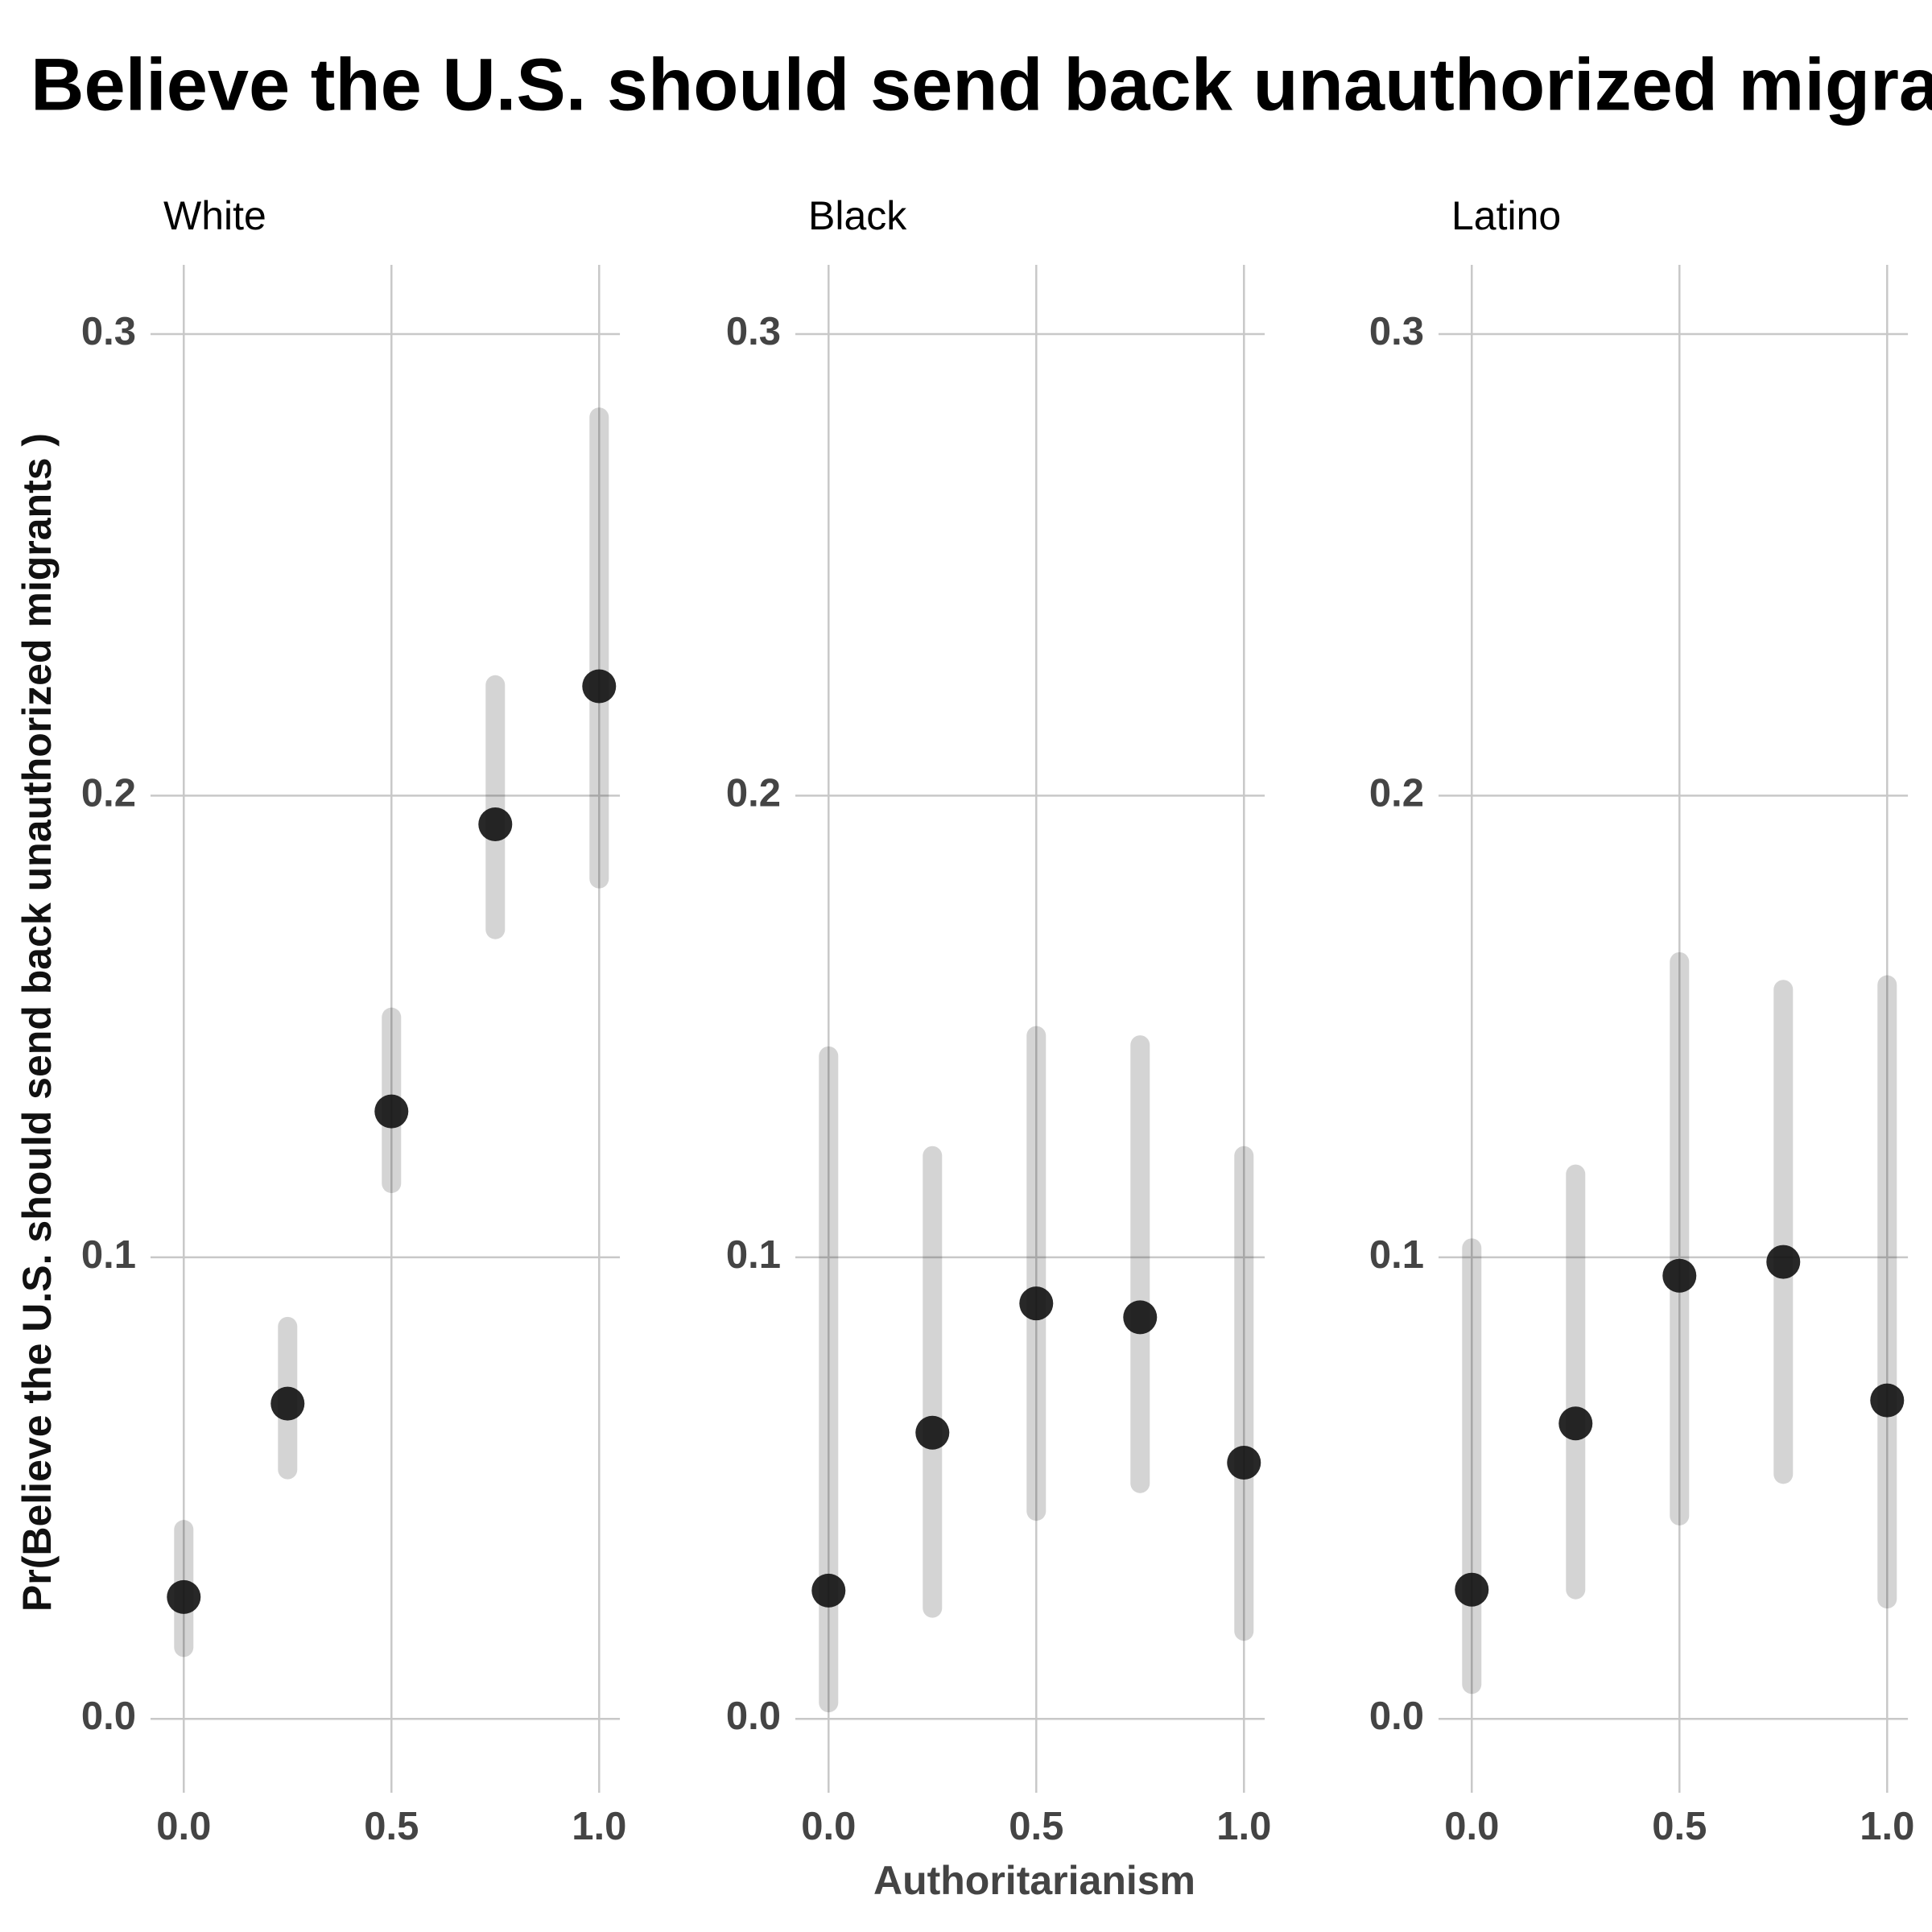 This screenshot has height=1932, width=1932. What do you see at coordinates (1034, 1880) in the screenshot?
I see `x-axis-label: Authoritarianism` at bounding box center [1034, 1880].